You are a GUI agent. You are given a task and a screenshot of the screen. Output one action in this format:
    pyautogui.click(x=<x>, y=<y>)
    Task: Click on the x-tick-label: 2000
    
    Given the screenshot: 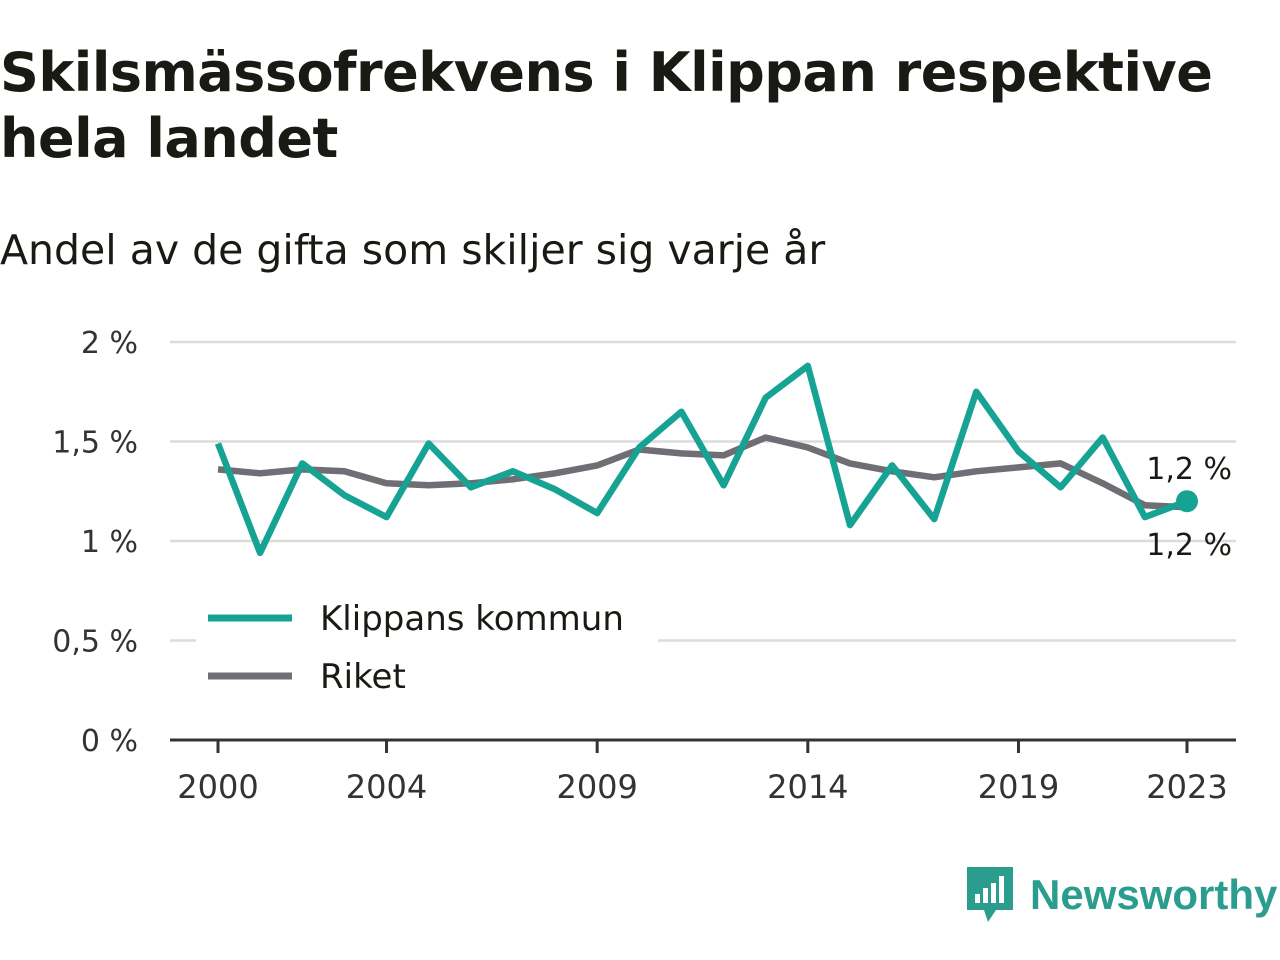 What is the action you would take?
    pyautogui.click(x=217, y=787)
    